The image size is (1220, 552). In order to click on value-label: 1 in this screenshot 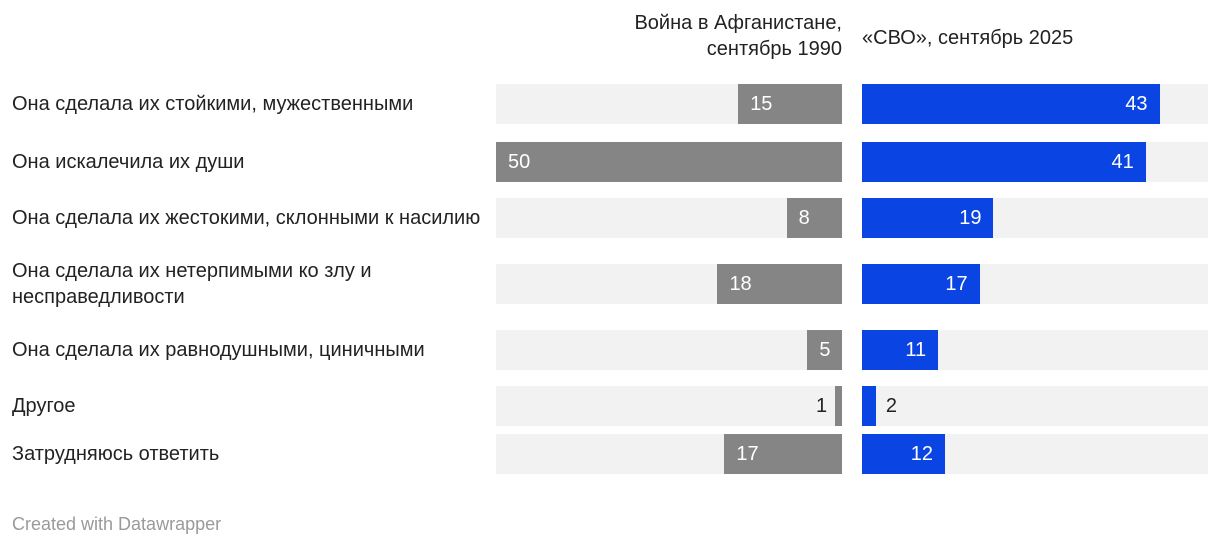, I will do `click(821, 406)`.